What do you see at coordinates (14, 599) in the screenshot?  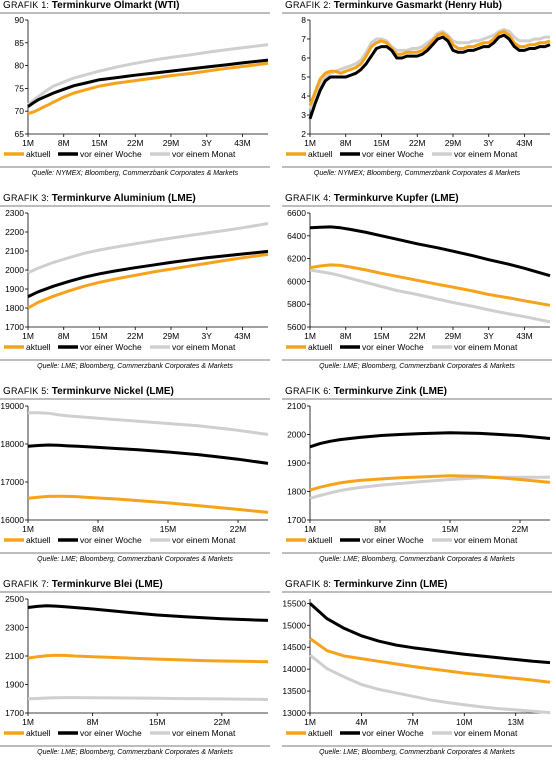 I see `y-tick-label: 2500` at bounding box center [14, 599].